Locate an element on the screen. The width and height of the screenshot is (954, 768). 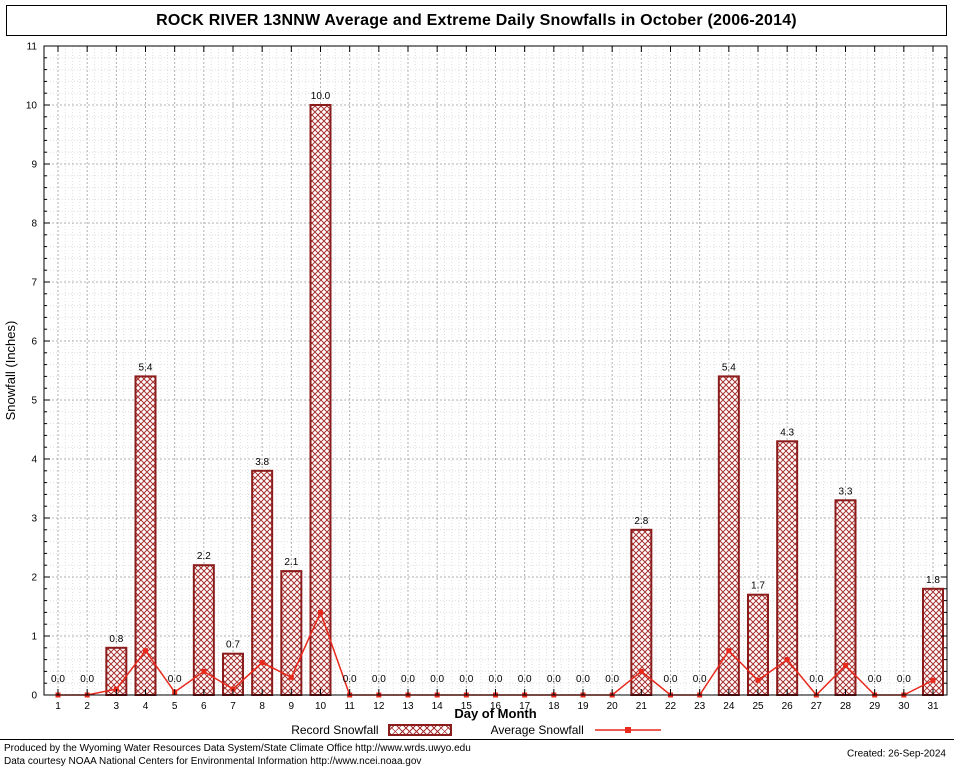
svg-text: 15 is located at coordinates (467, 706).